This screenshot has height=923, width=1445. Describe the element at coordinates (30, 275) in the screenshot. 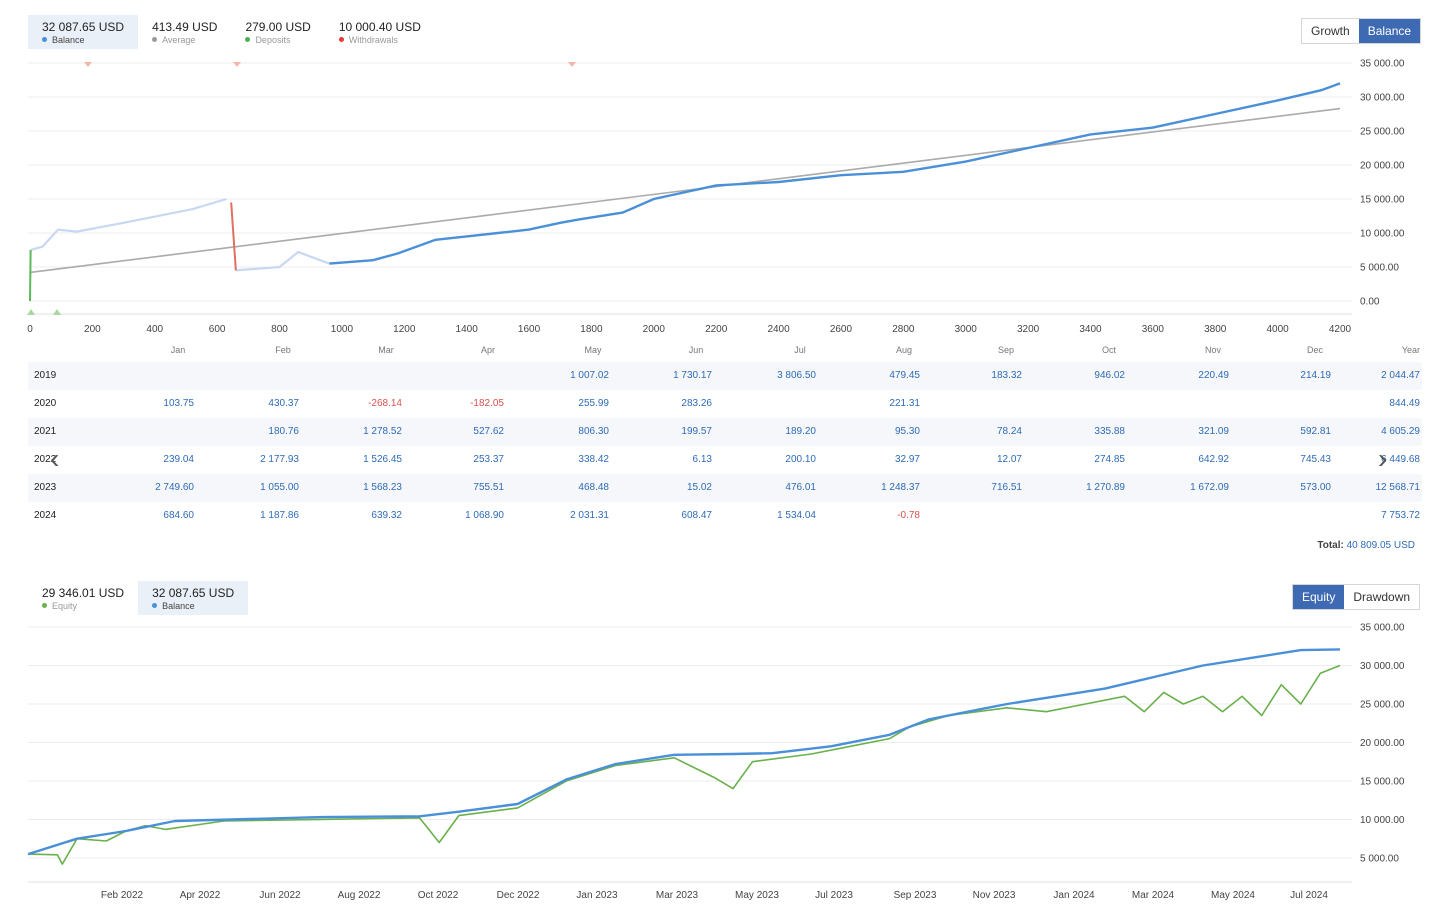

I see `deposit-segment` at that location.